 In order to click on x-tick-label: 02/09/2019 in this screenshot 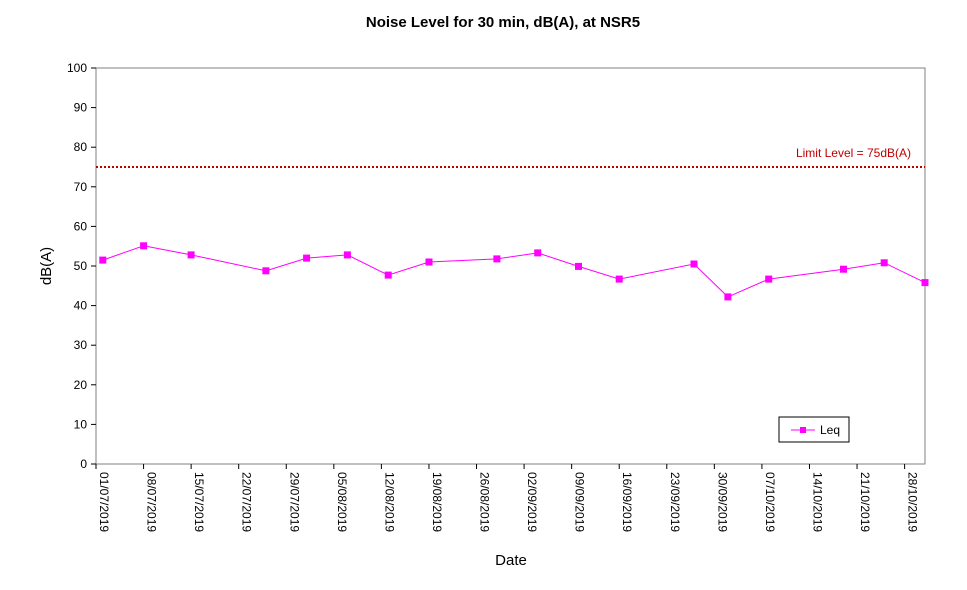, I will do `click(532, 502)`.